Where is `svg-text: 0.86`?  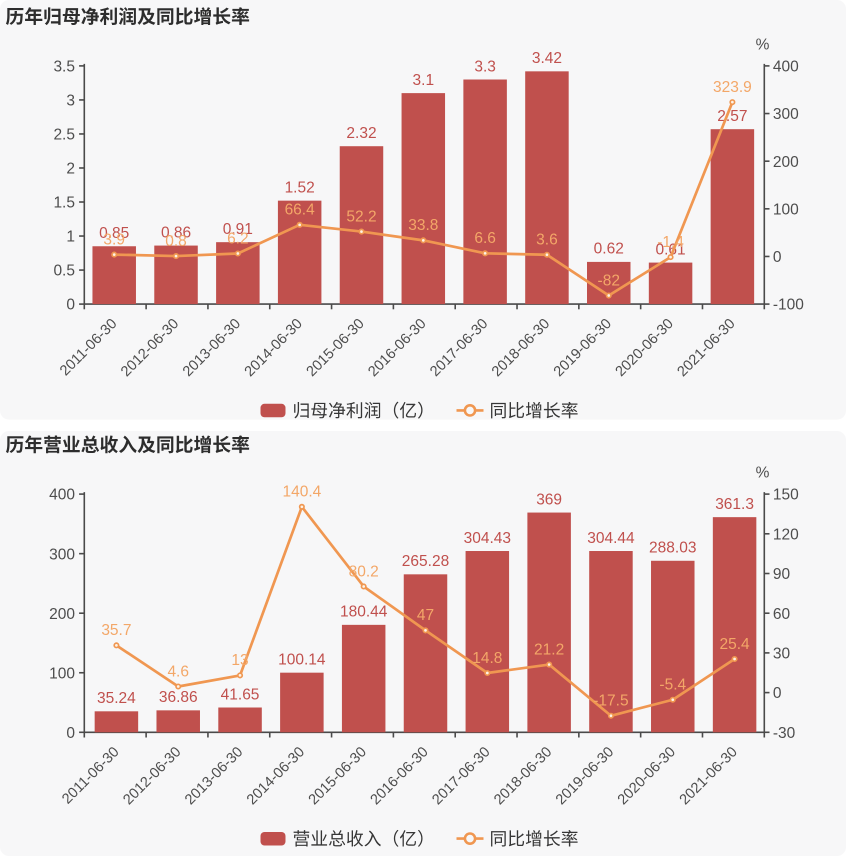 svg-text: 0.86 is located at coordinates (176, 232).